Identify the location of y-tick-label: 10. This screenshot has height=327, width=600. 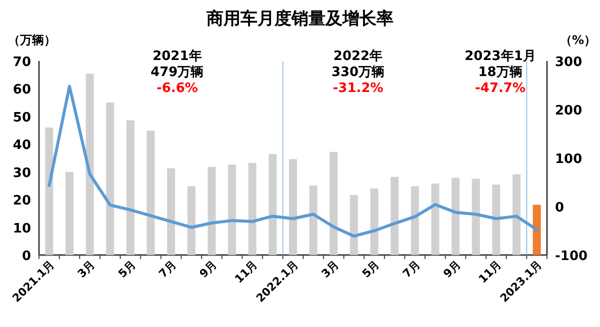
(21, 228).